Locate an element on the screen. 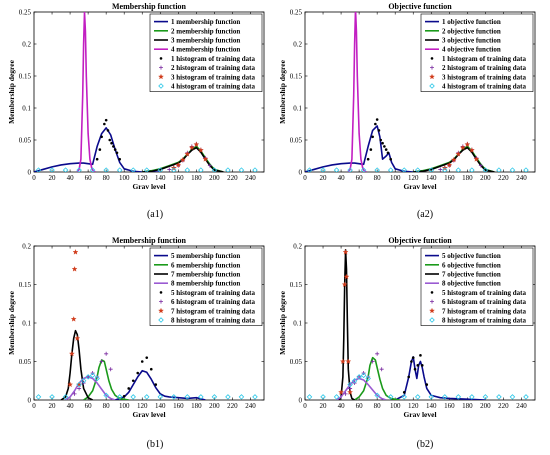 Image resolution: width=550 pixels, height=455 pixels. y-tick-label: 0 is located at coordinates (301, 401).